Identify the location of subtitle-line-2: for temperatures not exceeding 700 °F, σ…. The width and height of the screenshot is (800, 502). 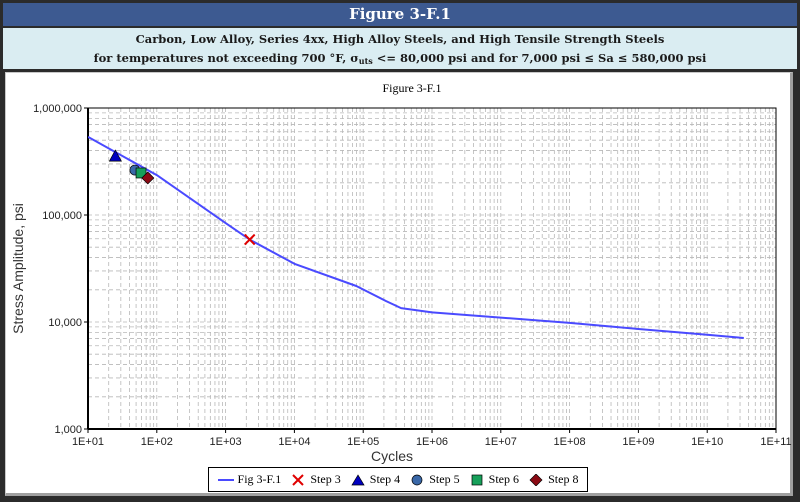
(400, 60).